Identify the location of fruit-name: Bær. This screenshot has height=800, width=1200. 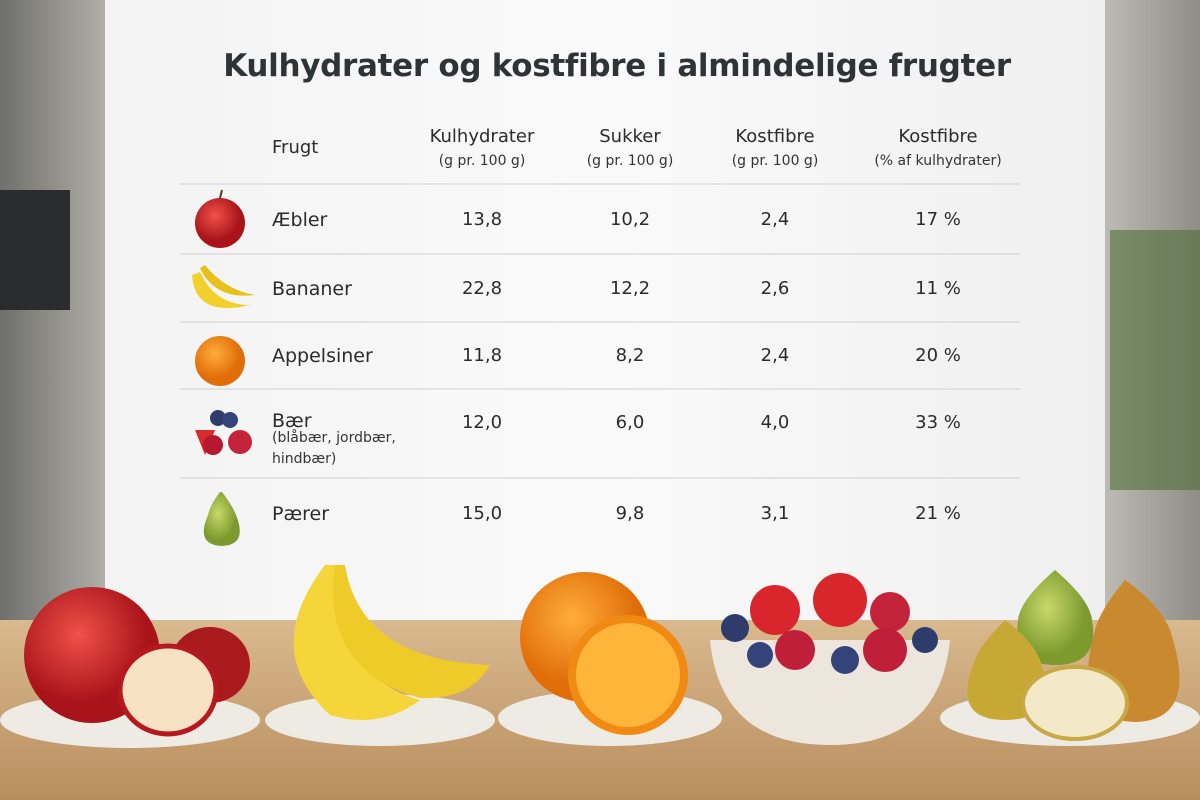
(292, 421).